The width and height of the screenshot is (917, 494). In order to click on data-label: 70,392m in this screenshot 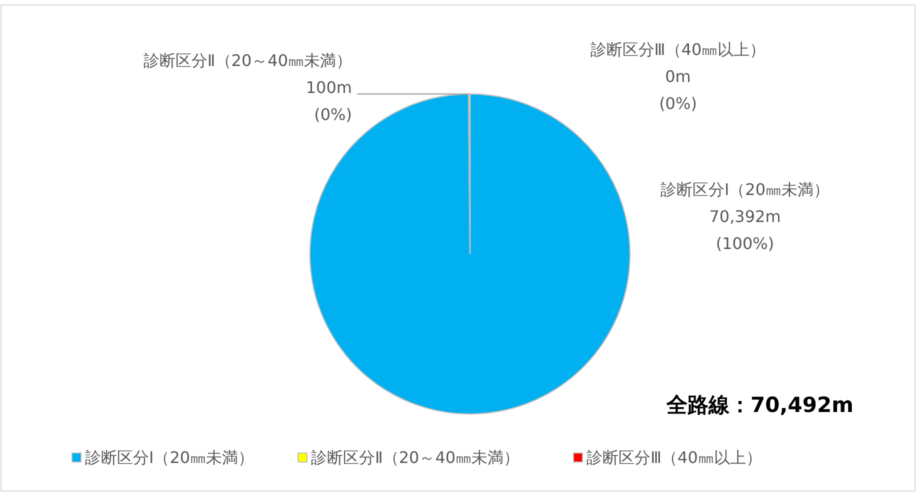, I will do `click(745, 216)`.